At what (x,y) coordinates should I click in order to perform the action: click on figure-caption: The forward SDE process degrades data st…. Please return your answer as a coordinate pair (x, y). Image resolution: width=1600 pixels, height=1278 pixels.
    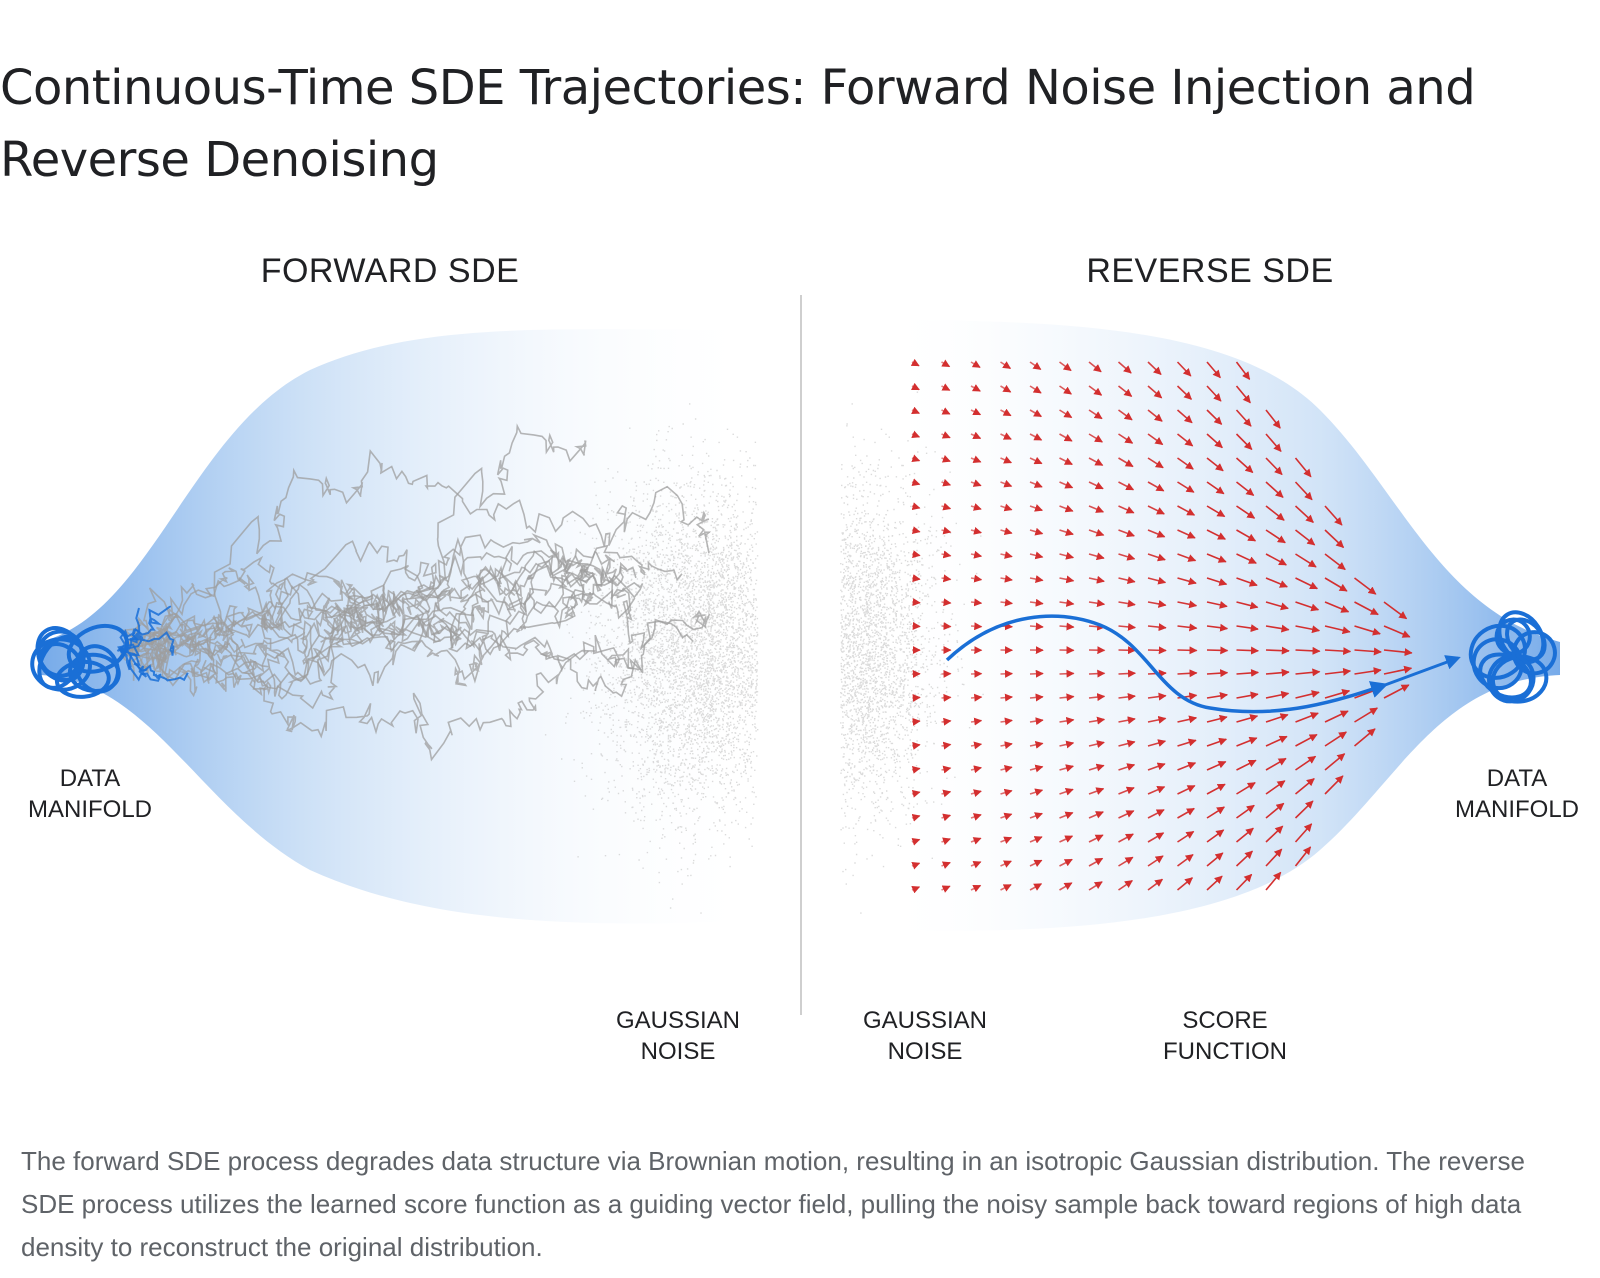
    Looking at the image, I should click on (773, 1204).